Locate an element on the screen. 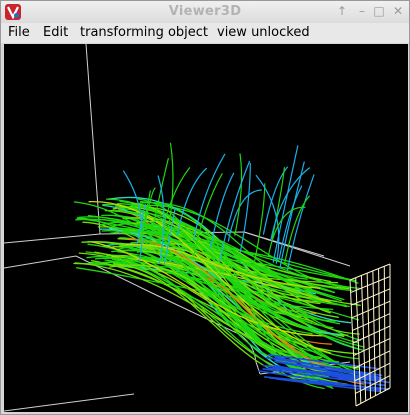  maximize-button: □ is located at coordinates (379, 11).